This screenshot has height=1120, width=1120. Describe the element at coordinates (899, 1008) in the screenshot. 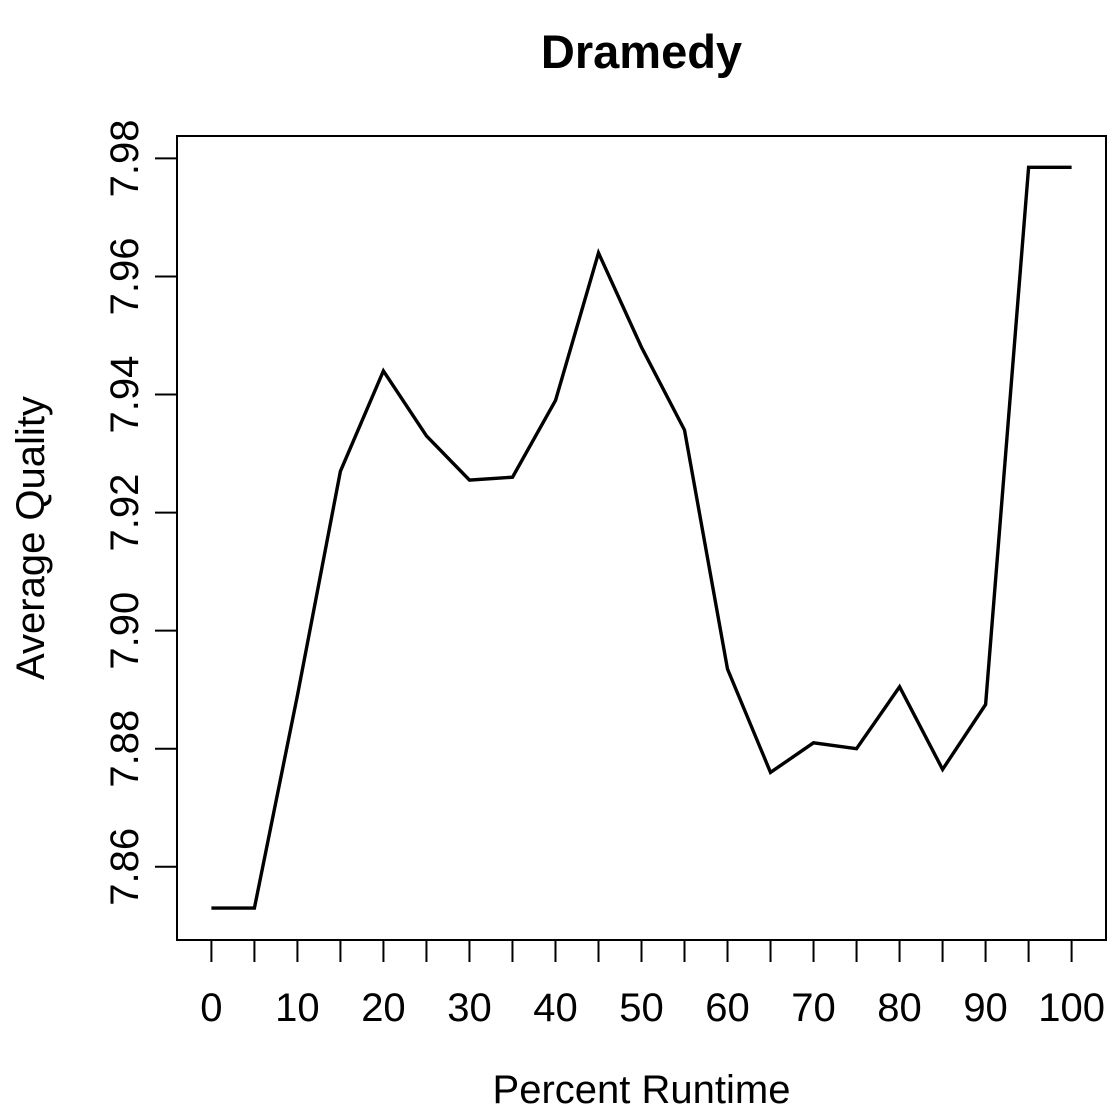

I see `x-tick-label: 80` at that location.